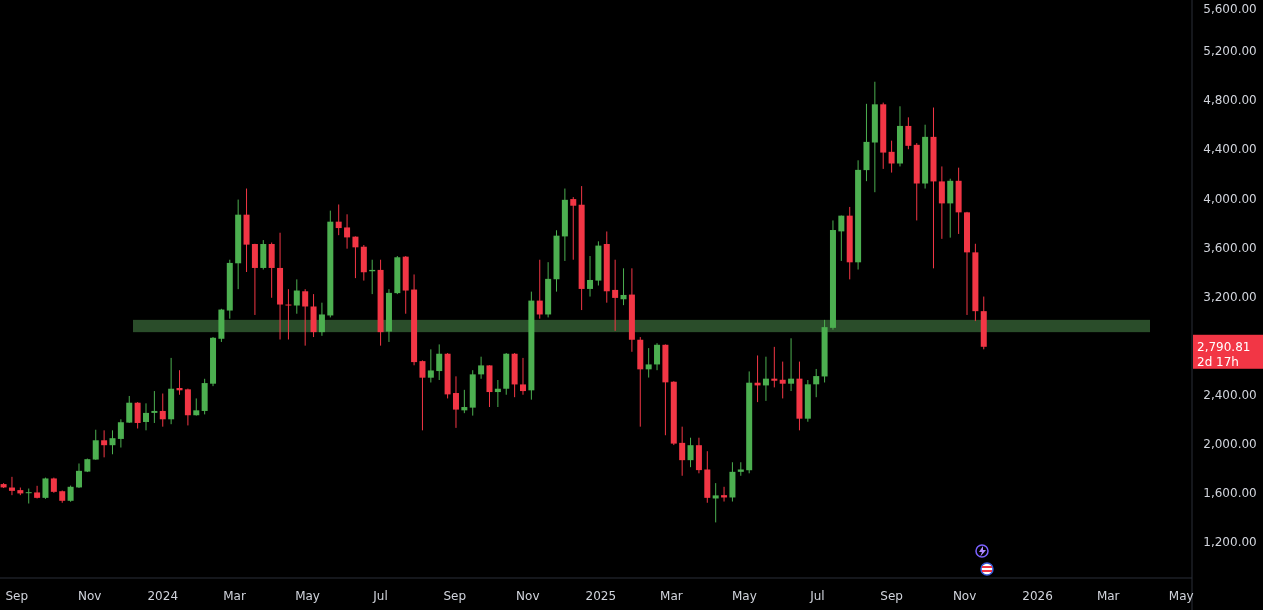 Image resolution: width=1263 pixels, height=610 pixels. What do you see at coordinates (1230, 198) in the screenshot?
I see `y-tick-label: 4,000.00` at bounding box center [1230, 198].